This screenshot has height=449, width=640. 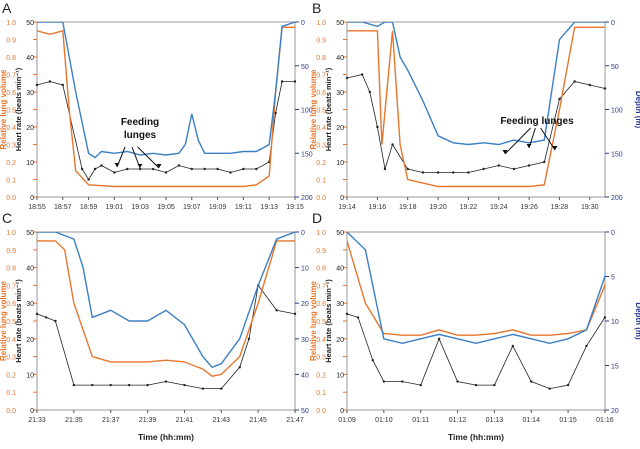 I want to click on x-tick-label: 18:59, so click(x=89, y=207).